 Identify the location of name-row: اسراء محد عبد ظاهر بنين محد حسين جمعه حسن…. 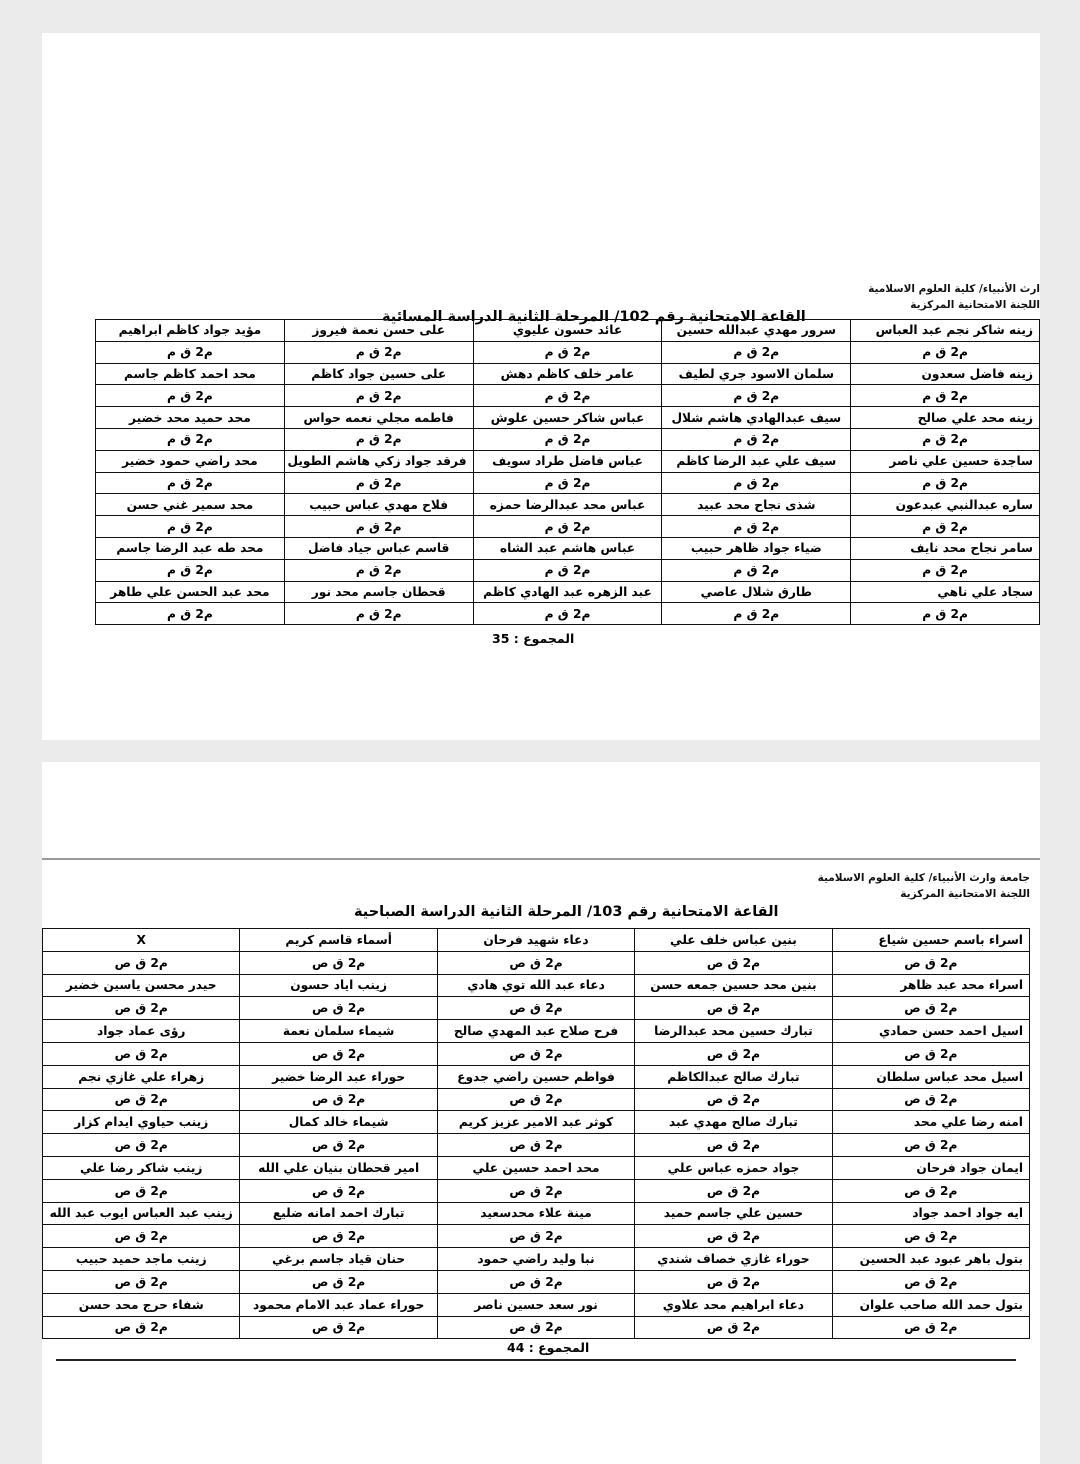
(536, 985).